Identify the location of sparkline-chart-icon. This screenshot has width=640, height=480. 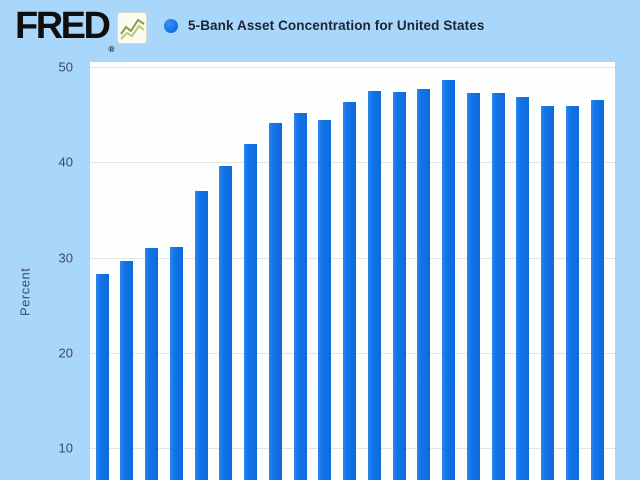
(132, 28).